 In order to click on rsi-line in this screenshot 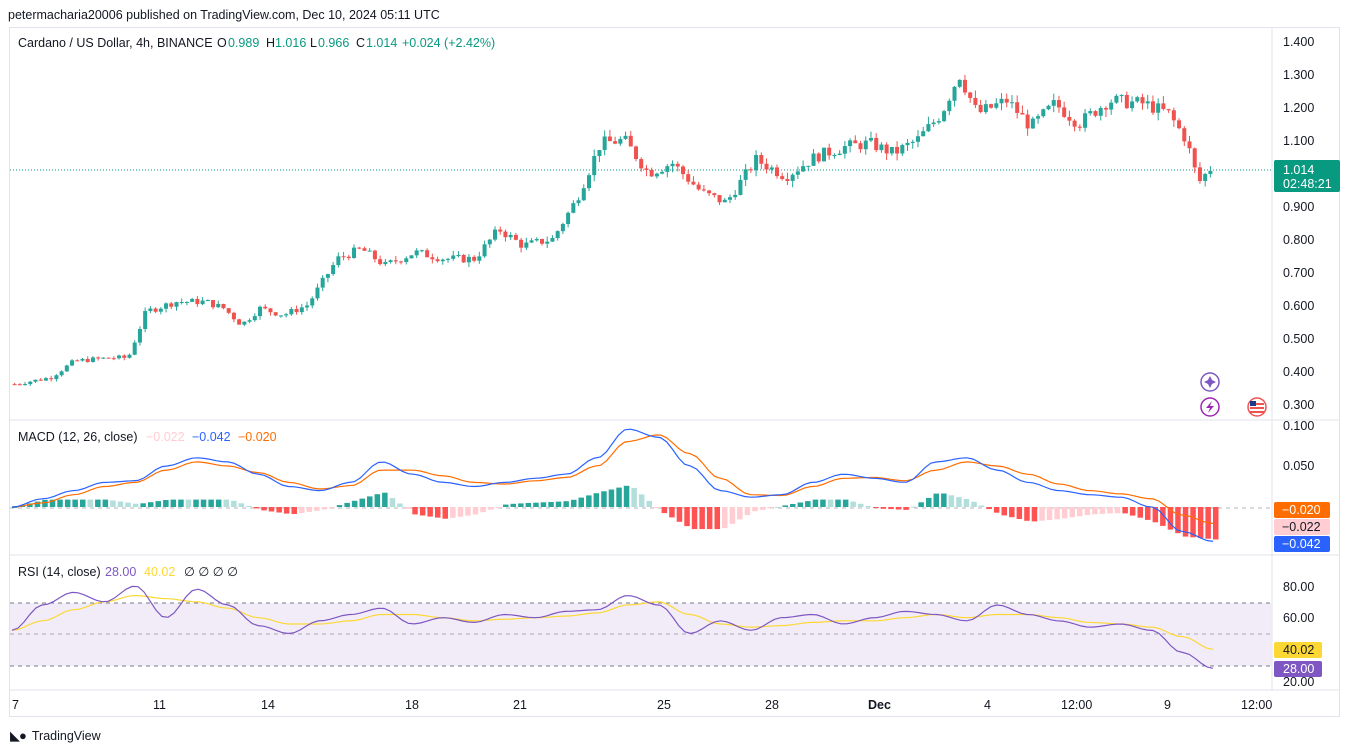, I will do `click(612, 627)`.